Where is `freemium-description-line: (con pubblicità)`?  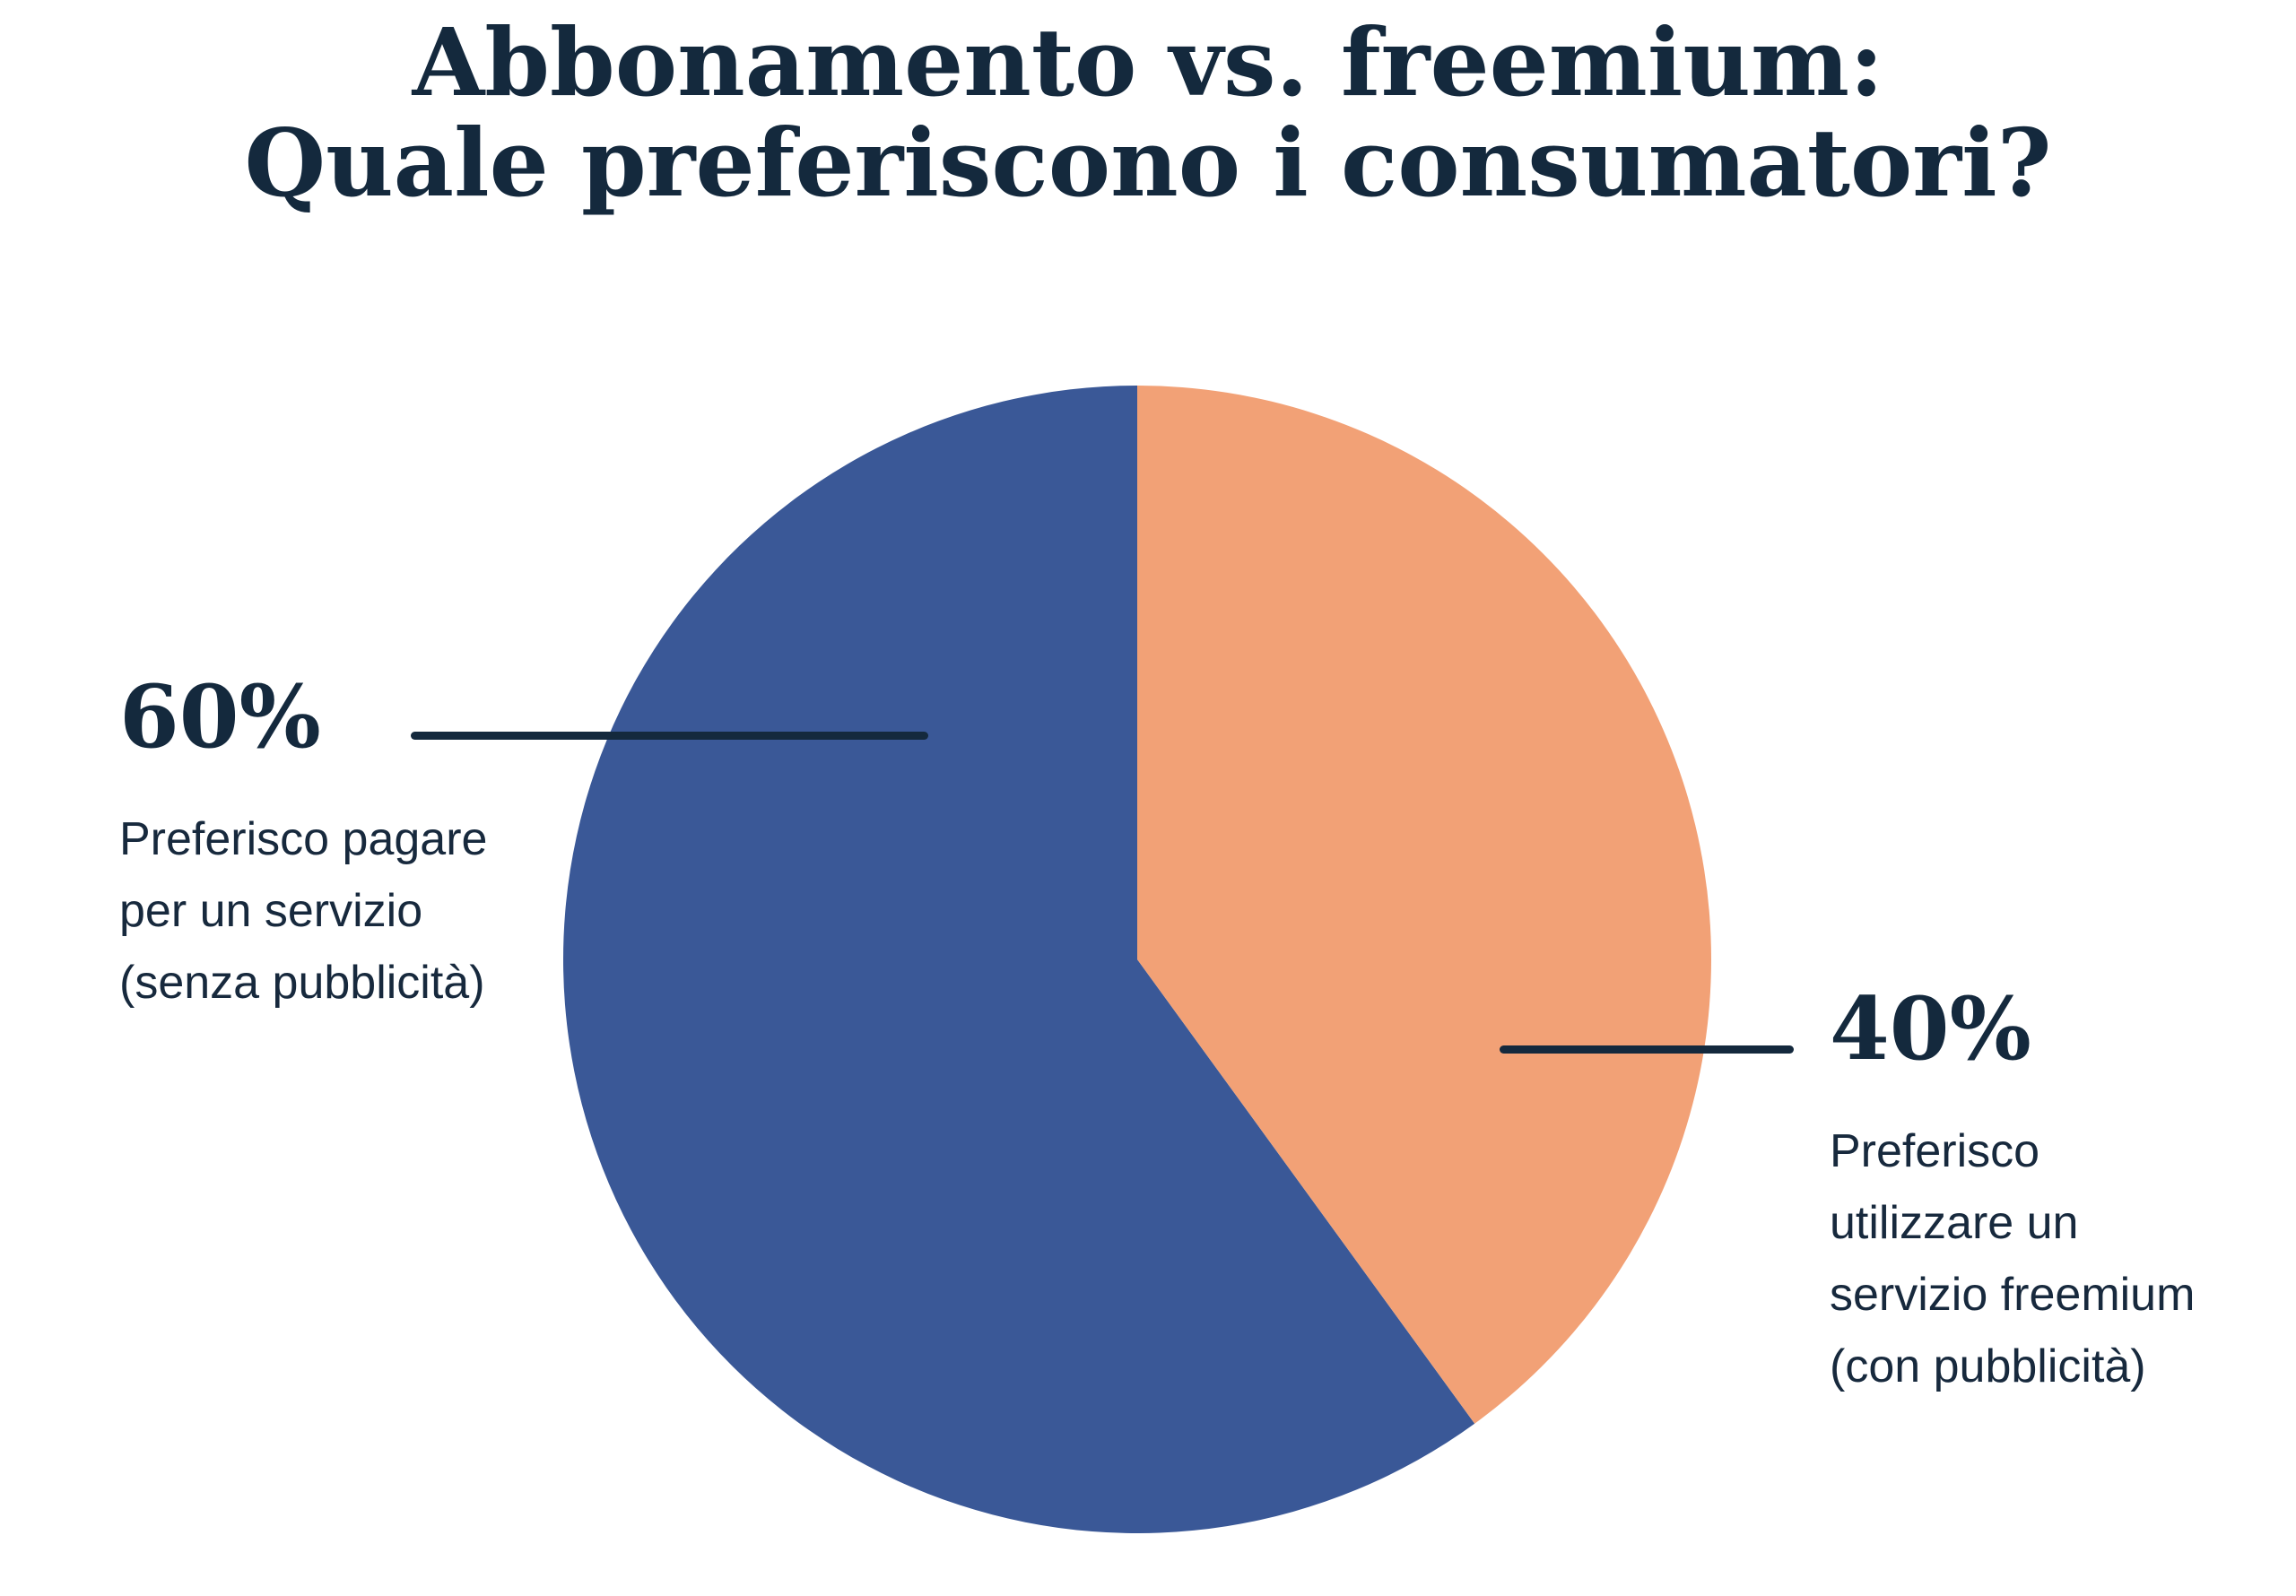 freemium-description-line: (con pubblicità) is located at coordinates (1988, 1366).